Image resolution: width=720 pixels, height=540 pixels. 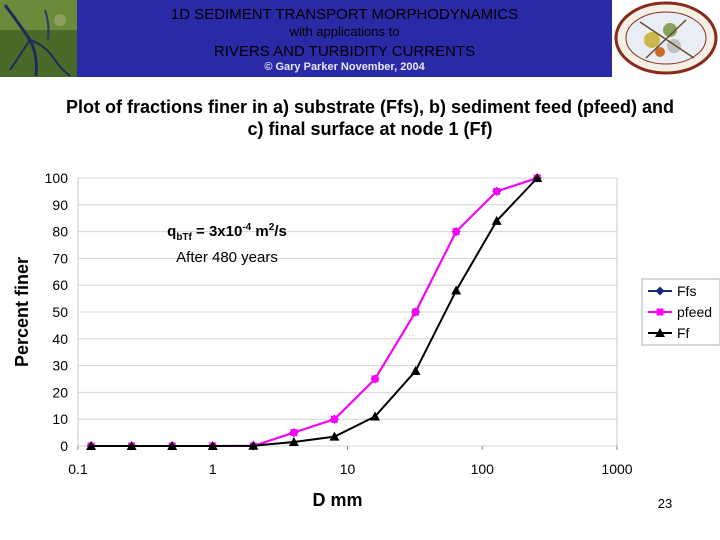 I want to click on annotation-discharge: qbTf = 3x10-4 m2/s After 480 years, so click(x=227, y=243).